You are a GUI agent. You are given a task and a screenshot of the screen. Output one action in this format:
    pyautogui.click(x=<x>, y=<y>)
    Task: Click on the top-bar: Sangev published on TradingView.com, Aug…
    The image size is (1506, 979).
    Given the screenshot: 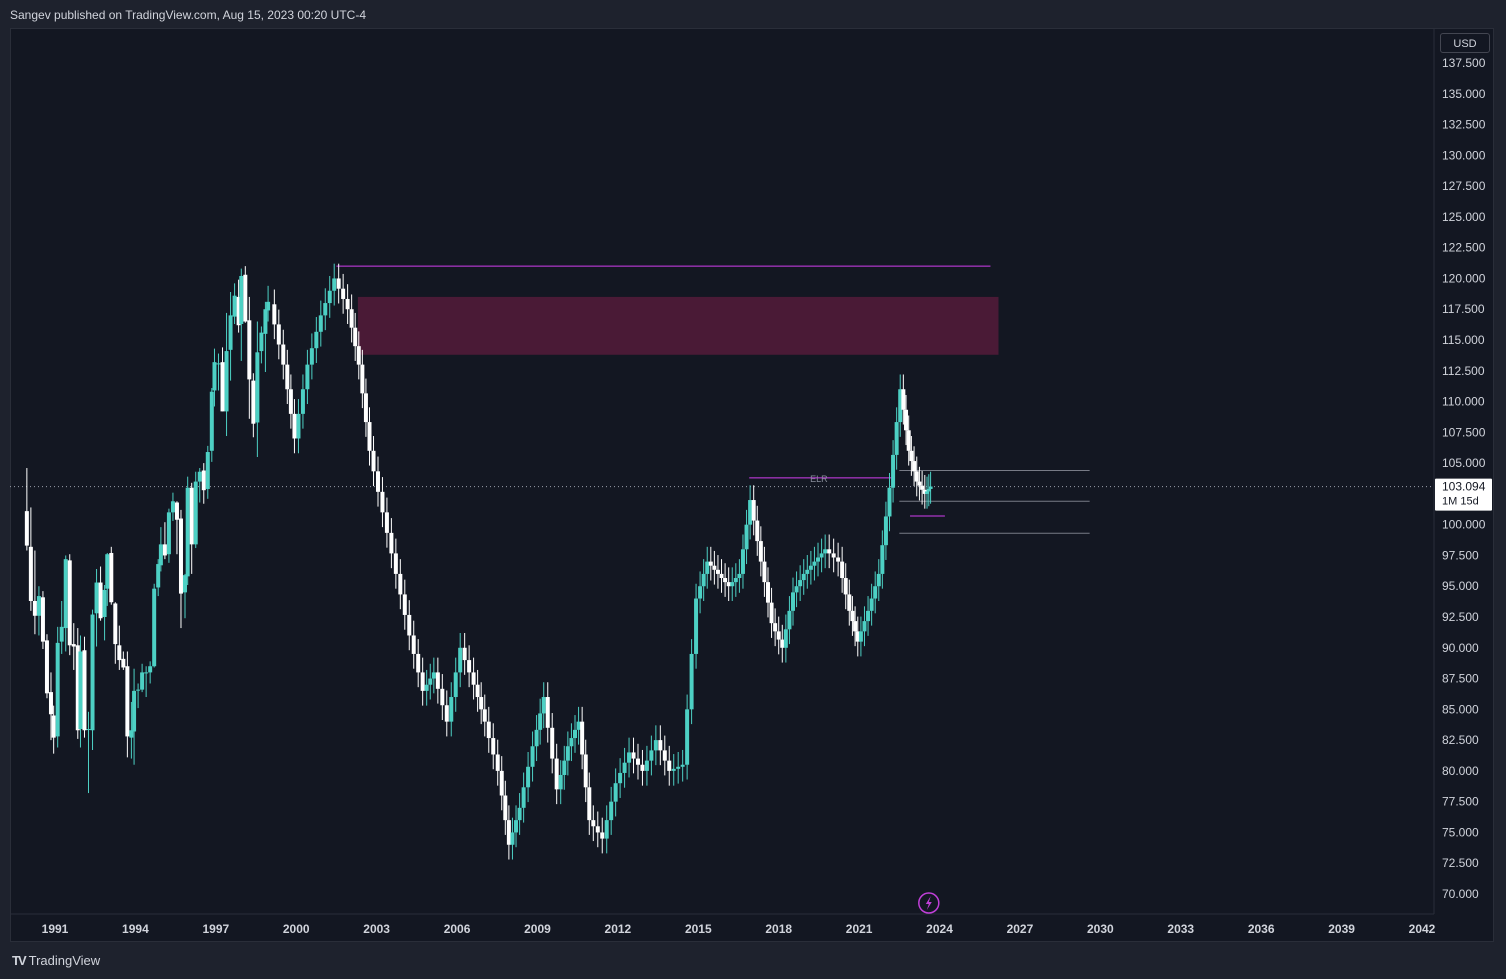 What is the action you would take?
    pyautogui.click(x=753, y=14)
    